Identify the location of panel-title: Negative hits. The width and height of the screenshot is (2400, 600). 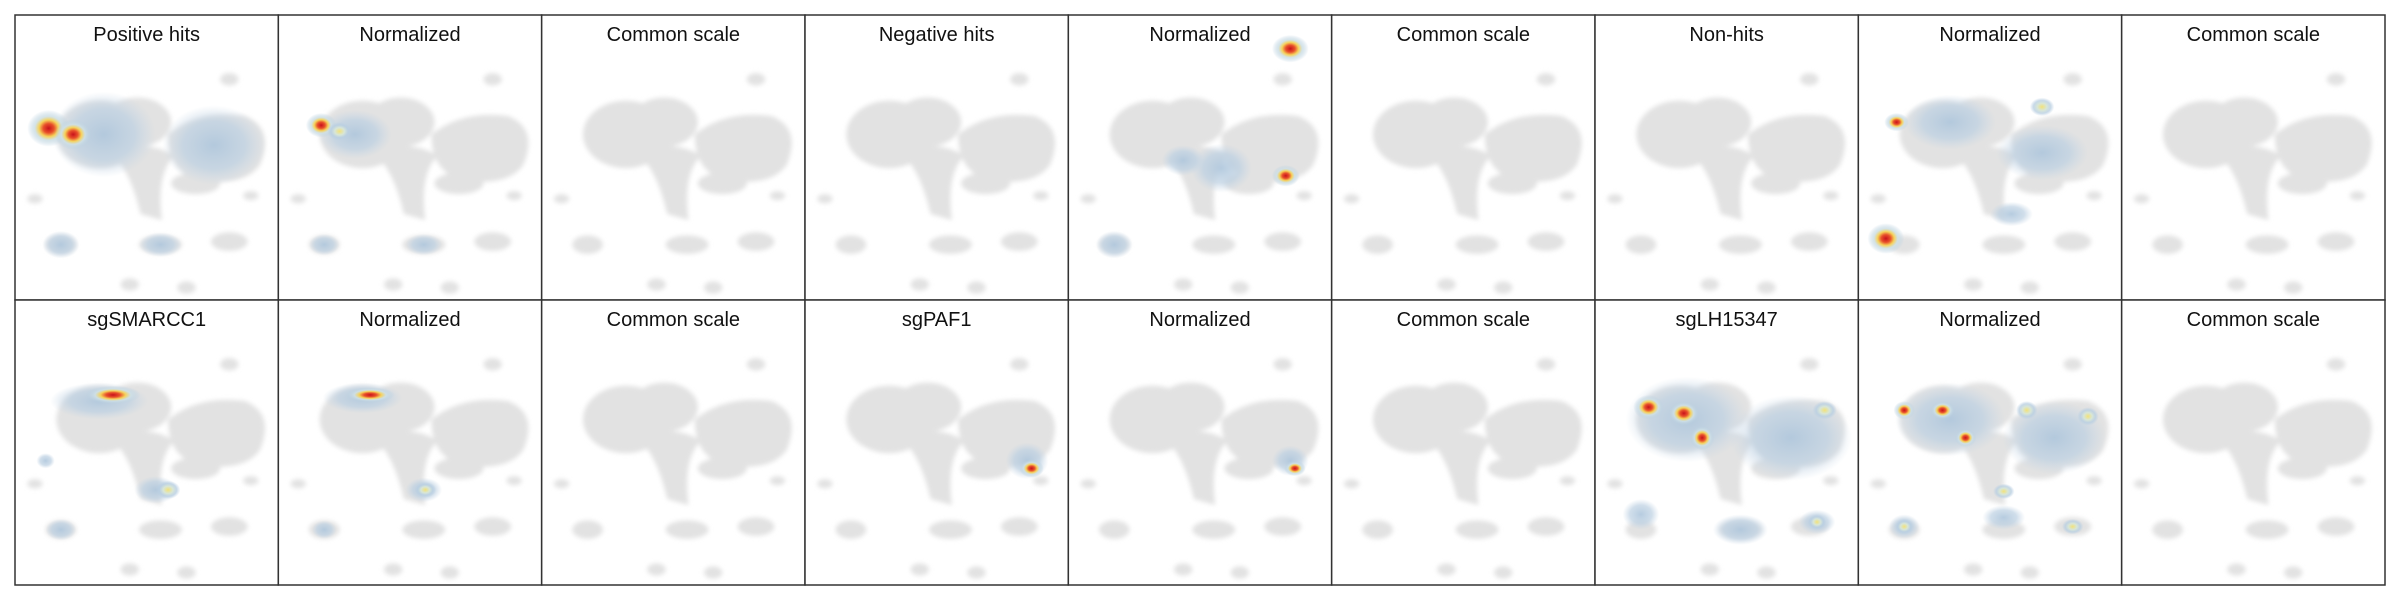
(937, 35).